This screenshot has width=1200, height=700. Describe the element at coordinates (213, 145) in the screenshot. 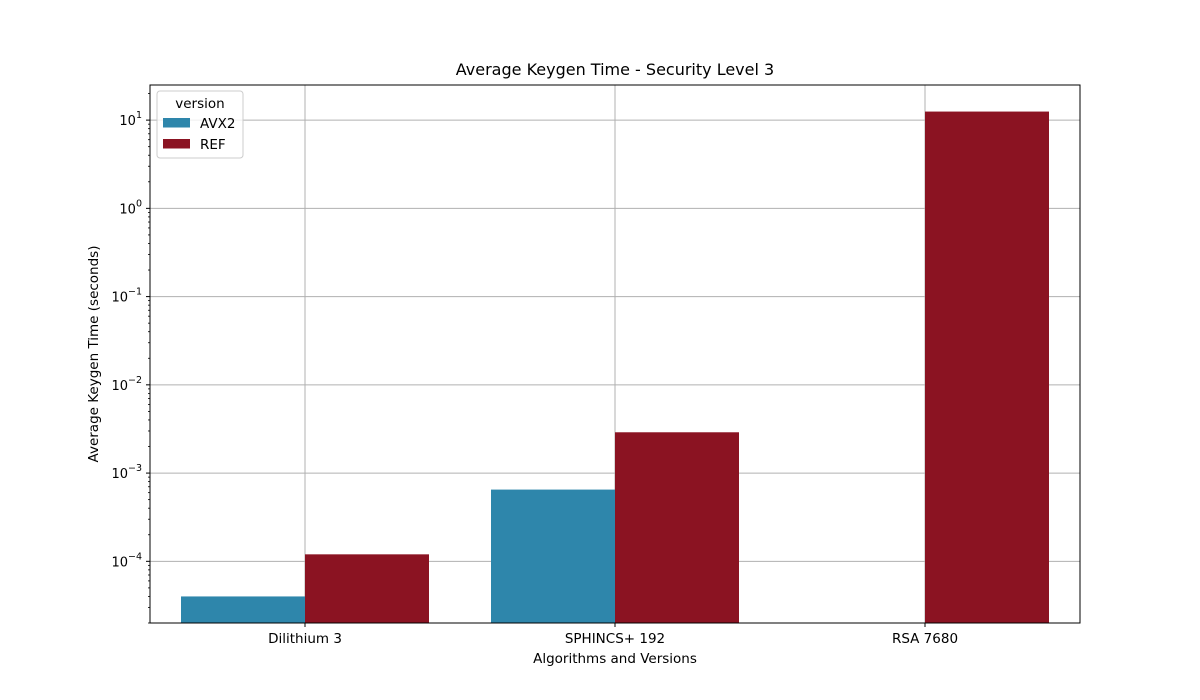

I see `legend-label-ref: REF` at that location.